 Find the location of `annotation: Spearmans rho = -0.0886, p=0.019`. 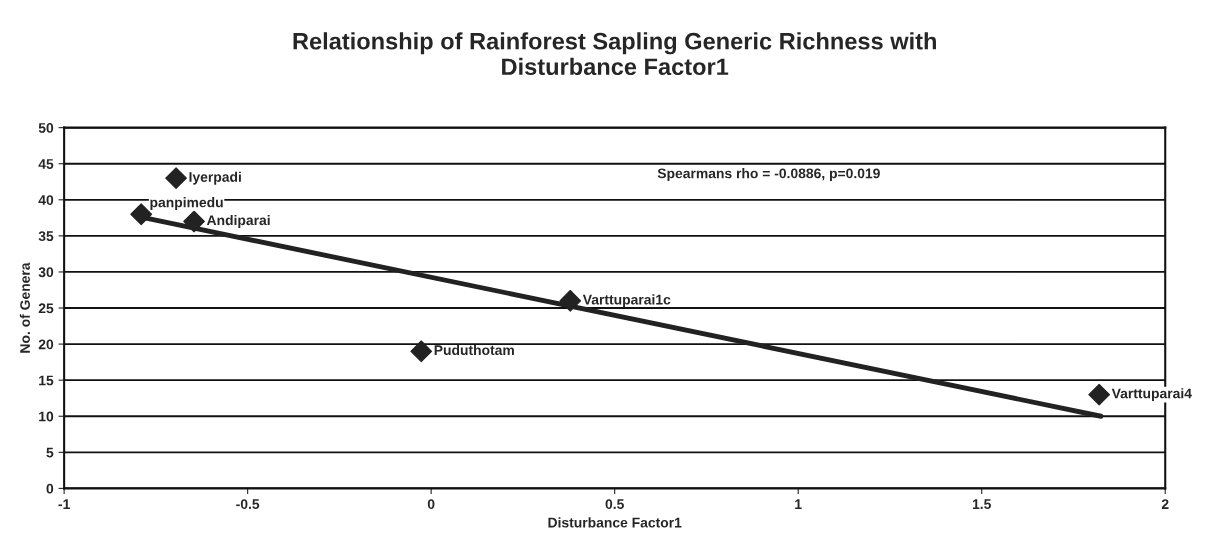

annotation: Spearmans rho = -0.0886, p=0.019 is located at coordinates (768, 175).